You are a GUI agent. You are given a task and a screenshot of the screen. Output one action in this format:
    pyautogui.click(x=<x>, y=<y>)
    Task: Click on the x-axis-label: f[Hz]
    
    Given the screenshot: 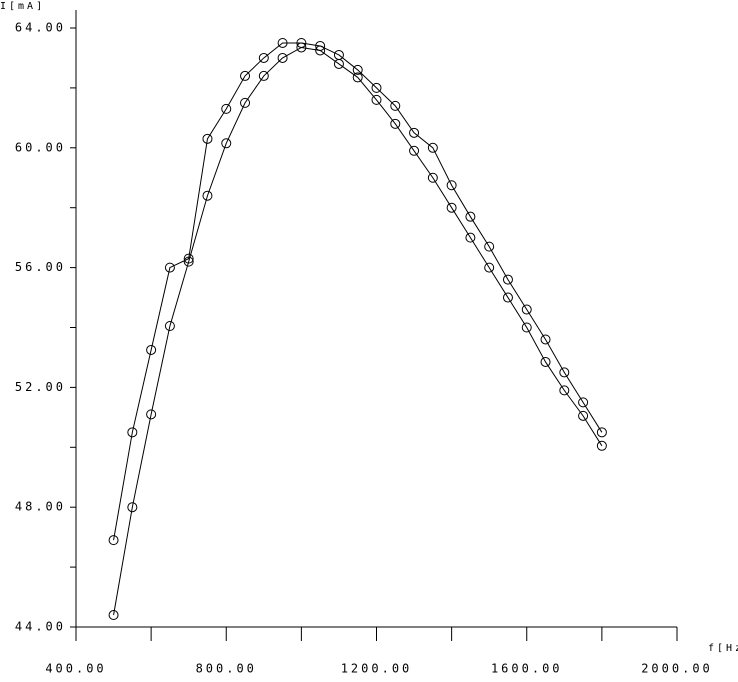 What is the action you would take?
    pyautogui.click(x=723, y=648)
    